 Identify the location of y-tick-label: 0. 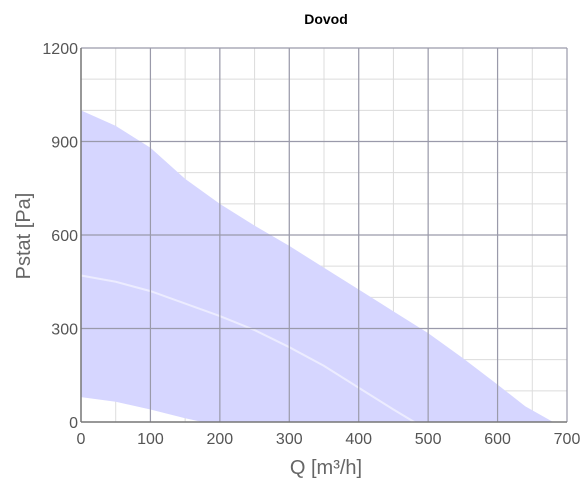
(73, 423).